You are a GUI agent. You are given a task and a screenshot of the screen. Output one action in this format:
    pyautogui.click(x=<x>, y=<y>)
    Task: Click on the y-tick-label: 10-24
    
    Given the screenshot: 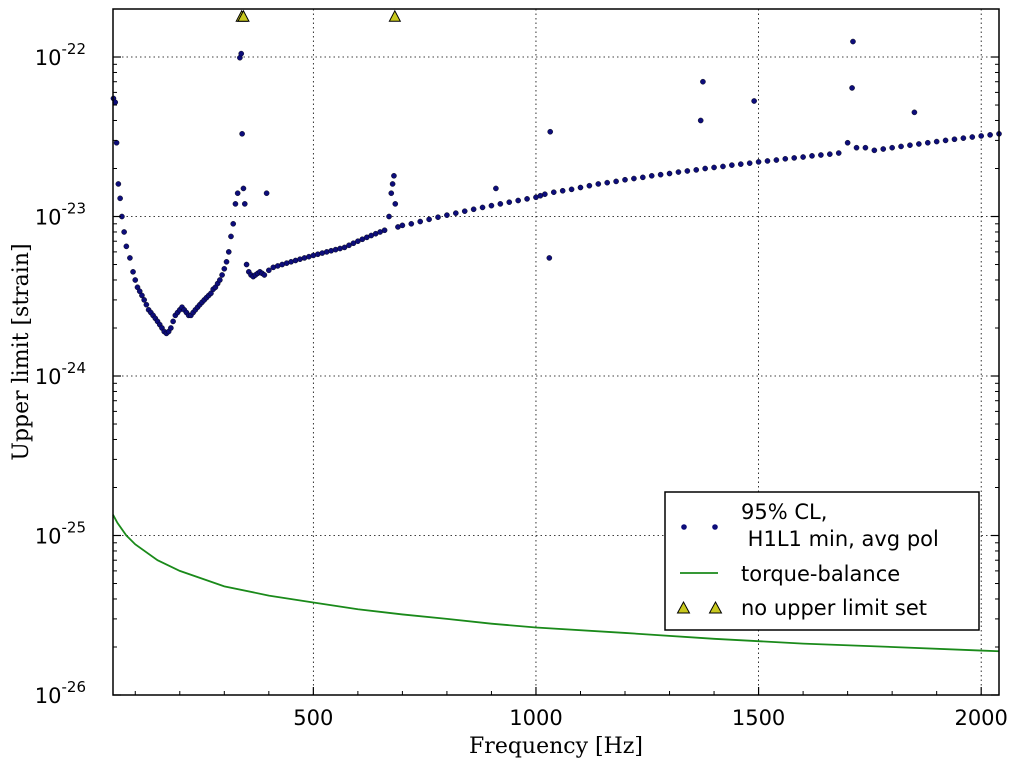 What is the action you would take?
    pyautogui.click(x=60, y=374)
    